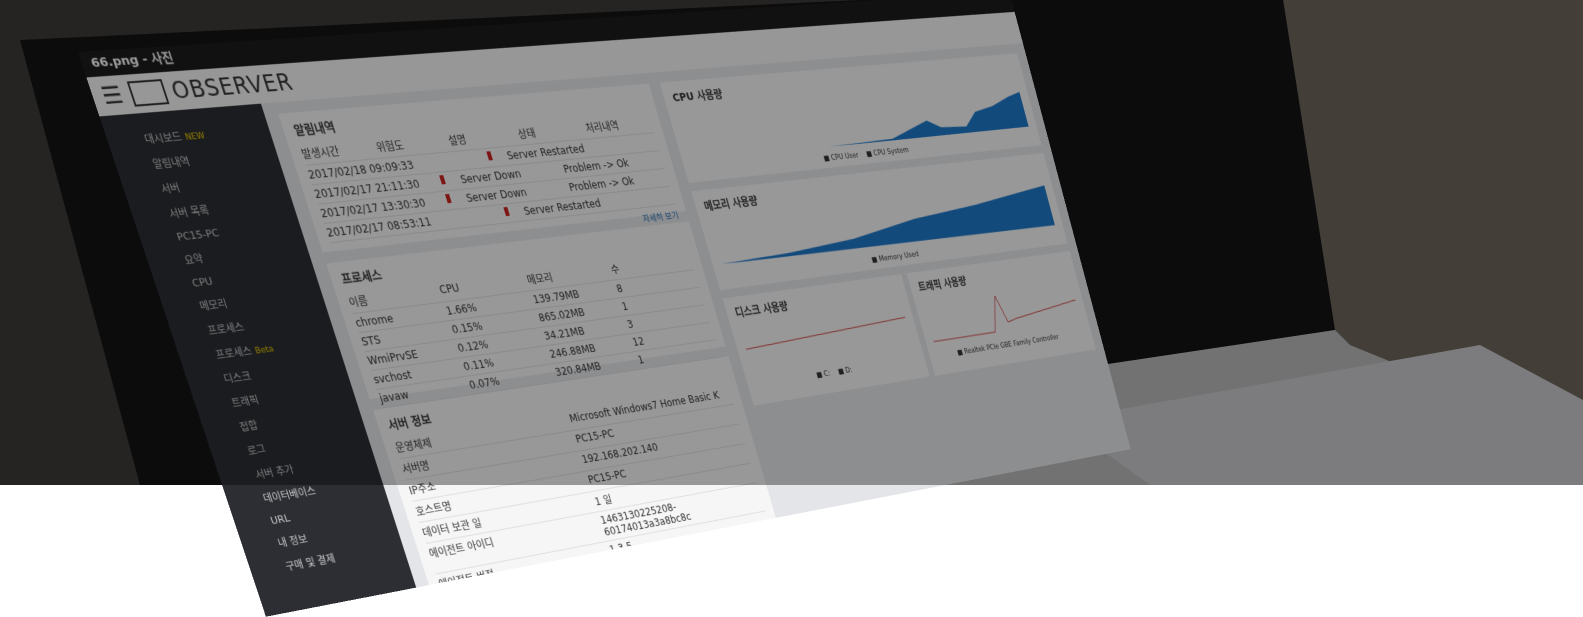 Image resolution: width=1583 pixels, height=617 pixels. Describe the element at coordinates (256, 450) in the screenshot. I see `sidebar-label: 로그` at that location.